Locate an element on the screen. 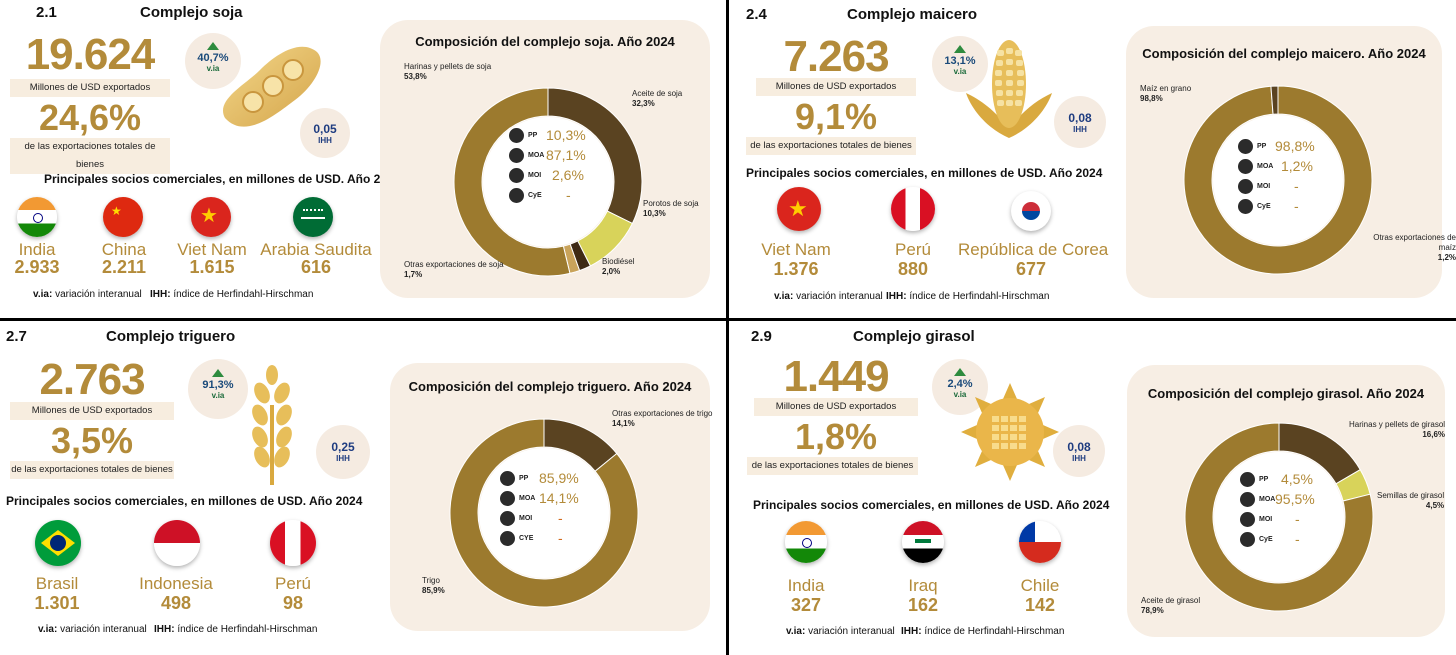 This screenshot has height=655, width=1456. panel-number: 2.9 is located at coordinates (761, 336).